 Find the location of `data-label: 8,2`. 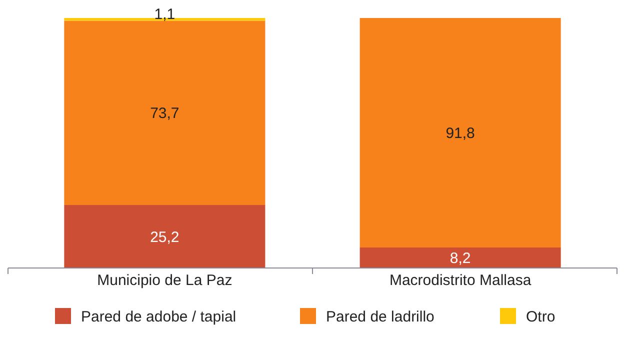

data-label: 8,2 is located at coordinates (460, 258).